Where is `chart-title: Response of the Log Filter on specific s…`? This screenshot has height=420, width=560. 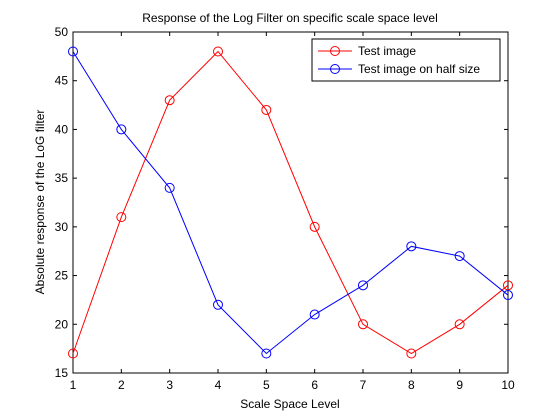
chart-title: Response of the Log Filter on specific s… is located at coordinates (290, 18).